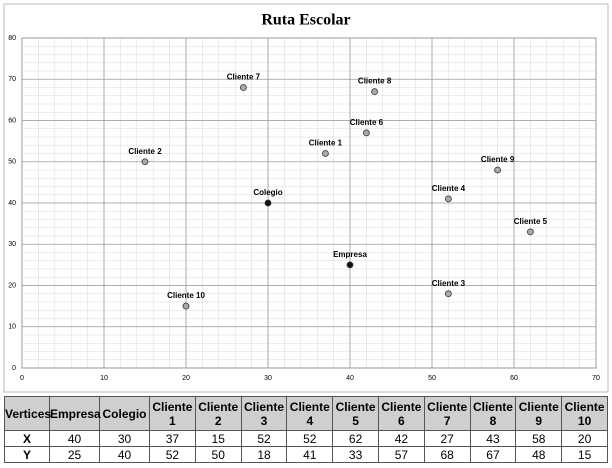 The height and width of the screenshot is (468, 612). Describe the element at coordinates (264, 454) in the screenshot. I see `value-cell: 18` at that location.